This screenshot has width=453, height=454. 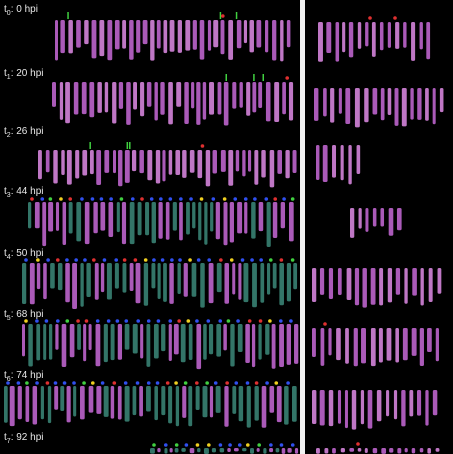 What do you see at coordinates (24, 315) in the screenshot?
I see `timepoint-label-5: t5: 68 hpi` at bounding box center [24, 315].